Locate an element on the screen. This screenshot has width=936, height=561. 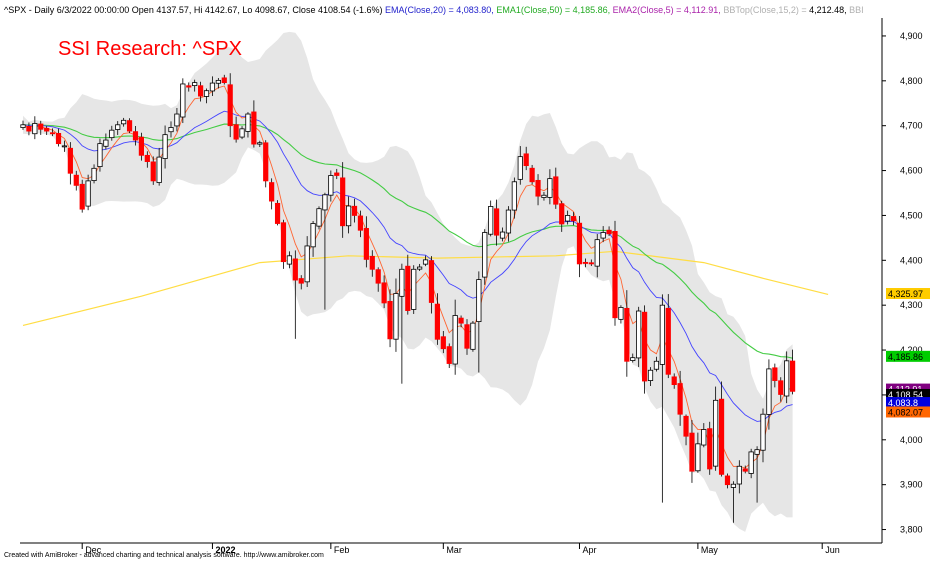
y-tick-label: 4,500 is located at coordinates (911, 215).